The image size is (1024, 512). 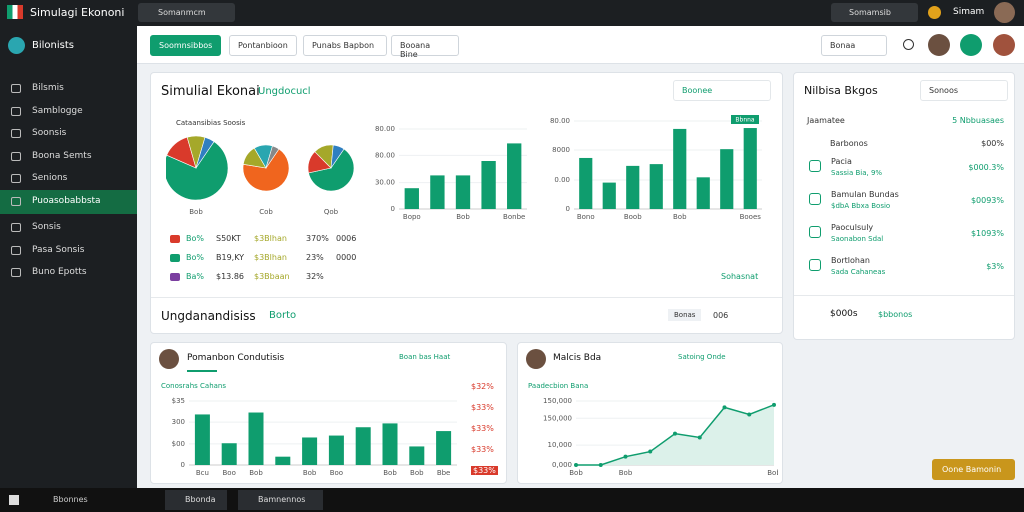 What do you see at coordinates (721, 315) in the screenshot?
I see `count: 006` at bounding box center [721, 315].